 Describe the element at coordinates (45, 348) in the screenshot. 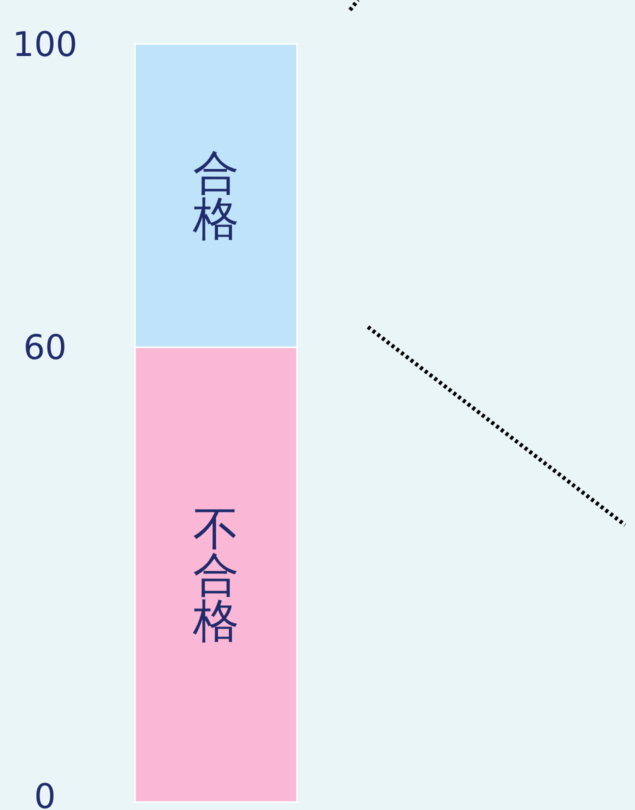

I see `y-tick-label: 60` at that location.